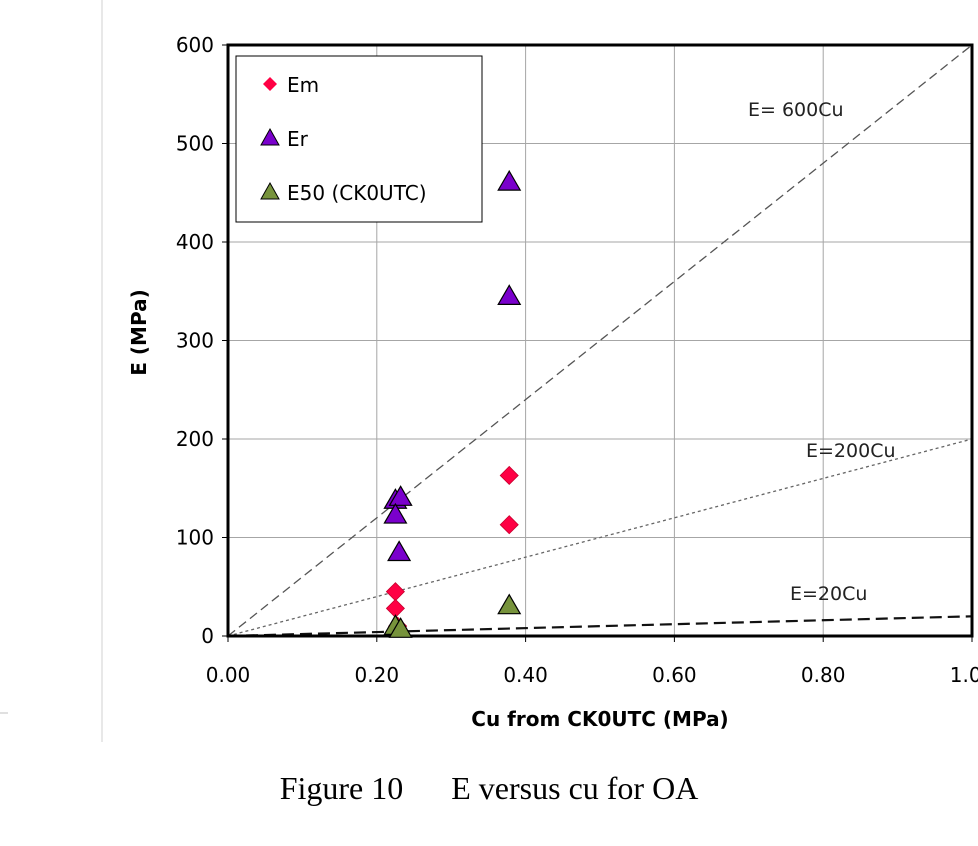 The image size is (978, 846). I want to click on legend-swatch-er, so click(270, 136).